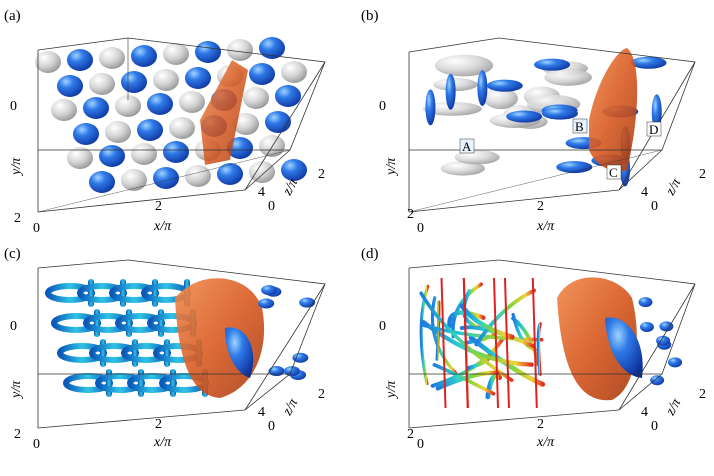 This screenshot has width=714, height=476. What do you see at coordinates (613, 172) in the screenshot?
I see `marker-c: C` at bounding box center [613, 172].